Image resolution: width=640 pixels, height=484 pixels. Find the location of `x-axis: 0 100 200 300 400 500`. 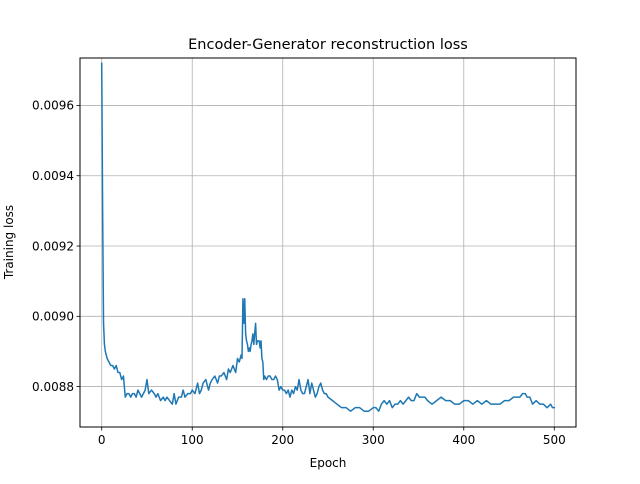

x-axis: 0 100 200 300 400 500 is located at coordinates (332, 437).